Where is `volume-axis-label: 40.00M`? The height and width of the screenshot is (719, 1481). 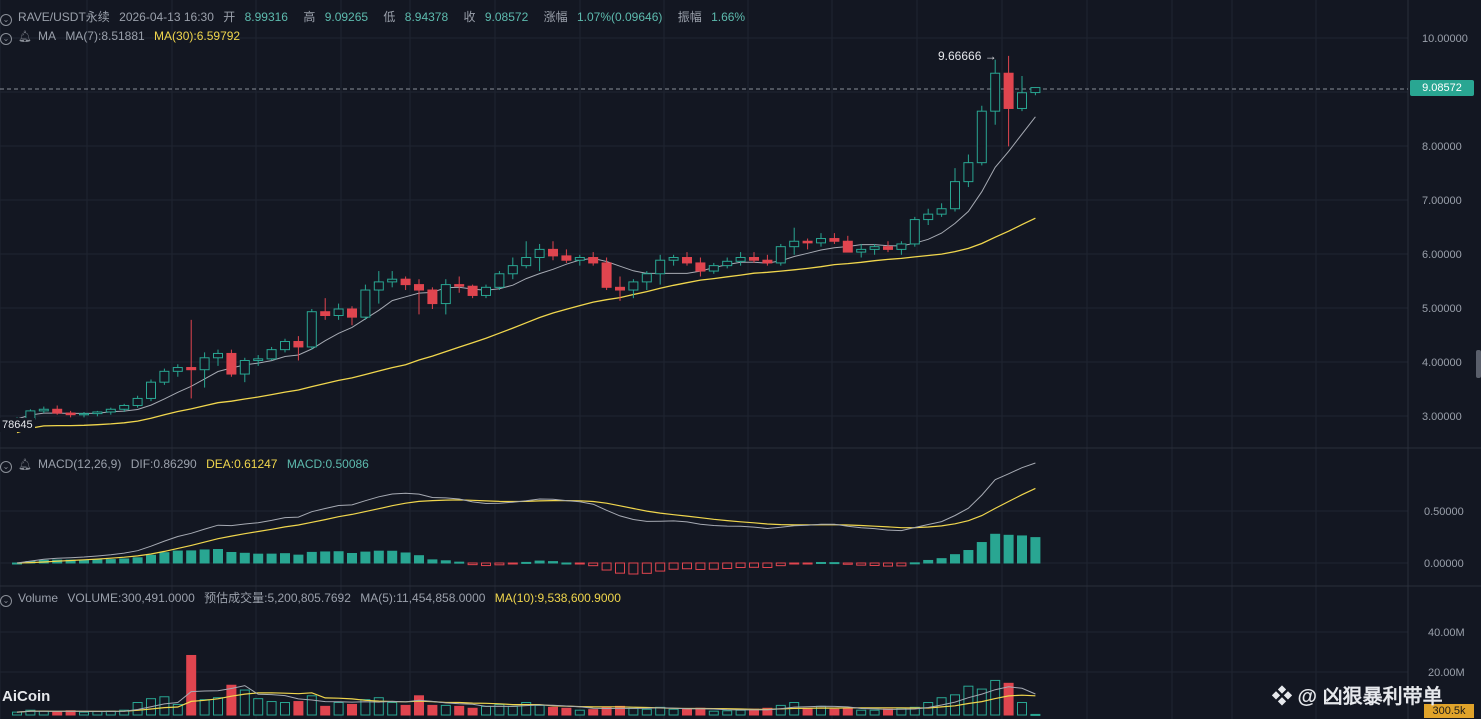
volume-axis-label: 40.00M is located at coordinates (1446, 633).